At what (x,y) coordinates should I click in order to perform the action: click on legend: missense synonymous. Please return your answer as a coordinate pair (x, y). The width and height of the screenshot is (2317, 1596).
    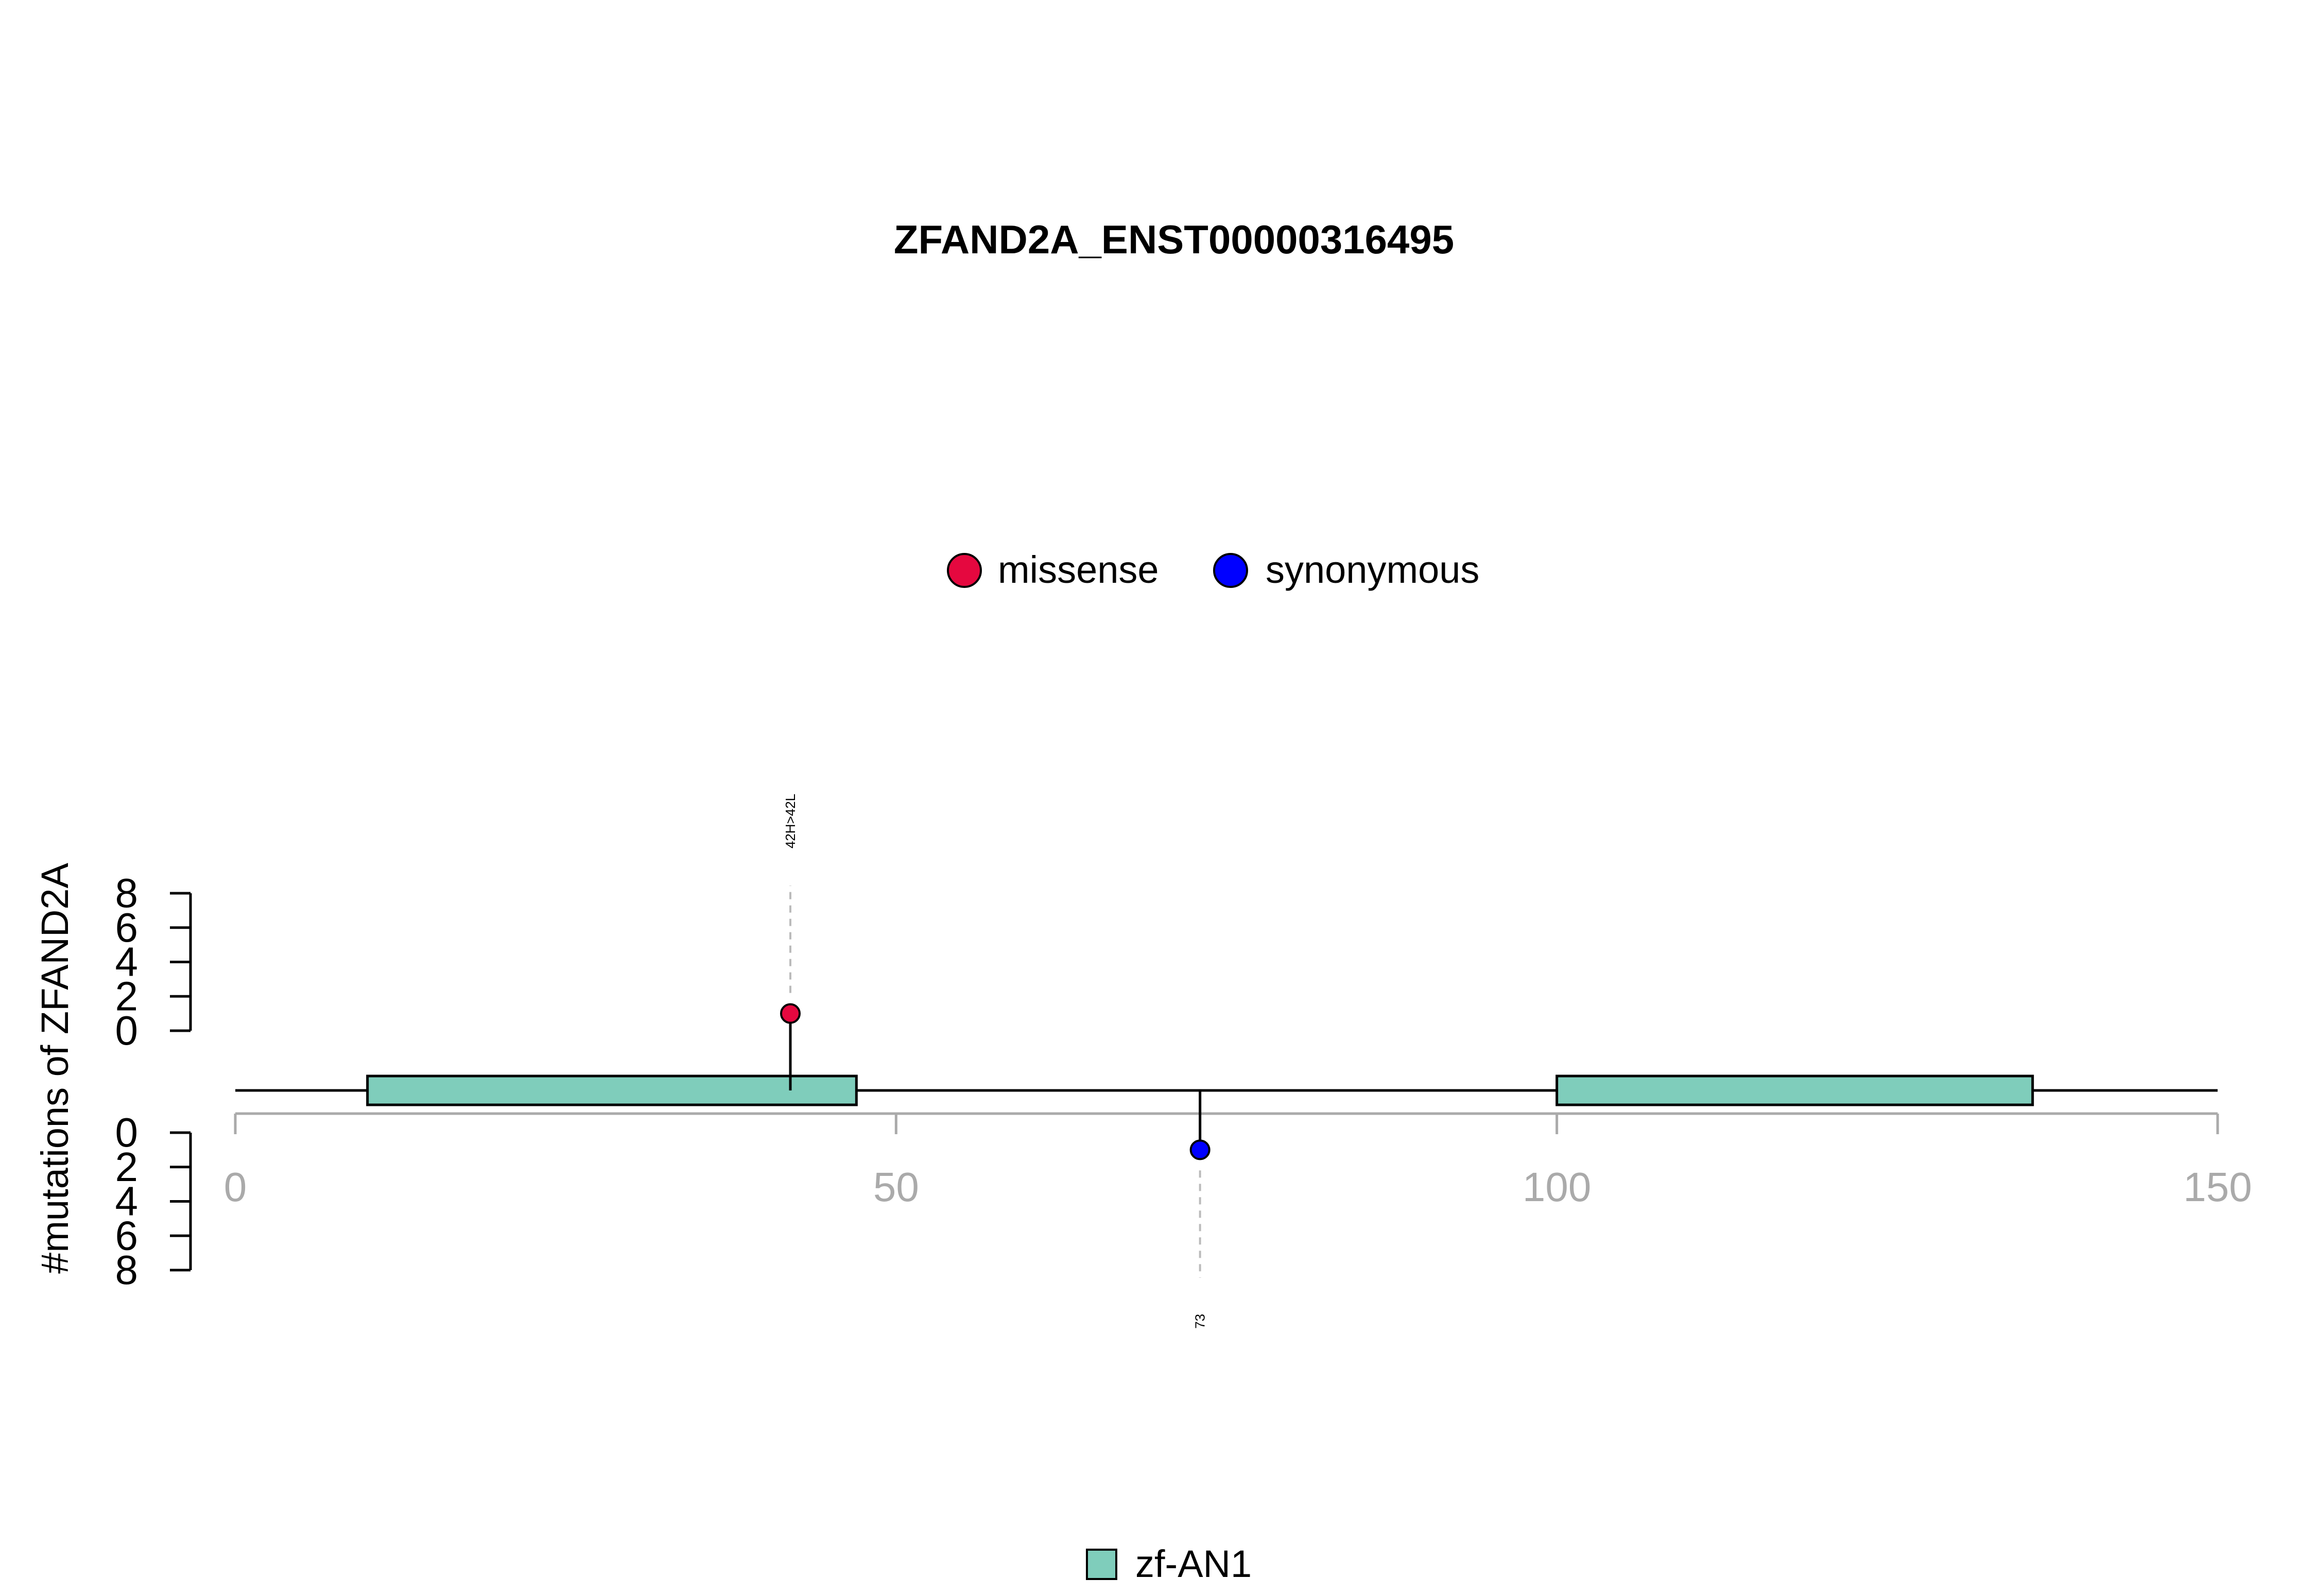
    Looking at the image, I should click on (1213, 569).